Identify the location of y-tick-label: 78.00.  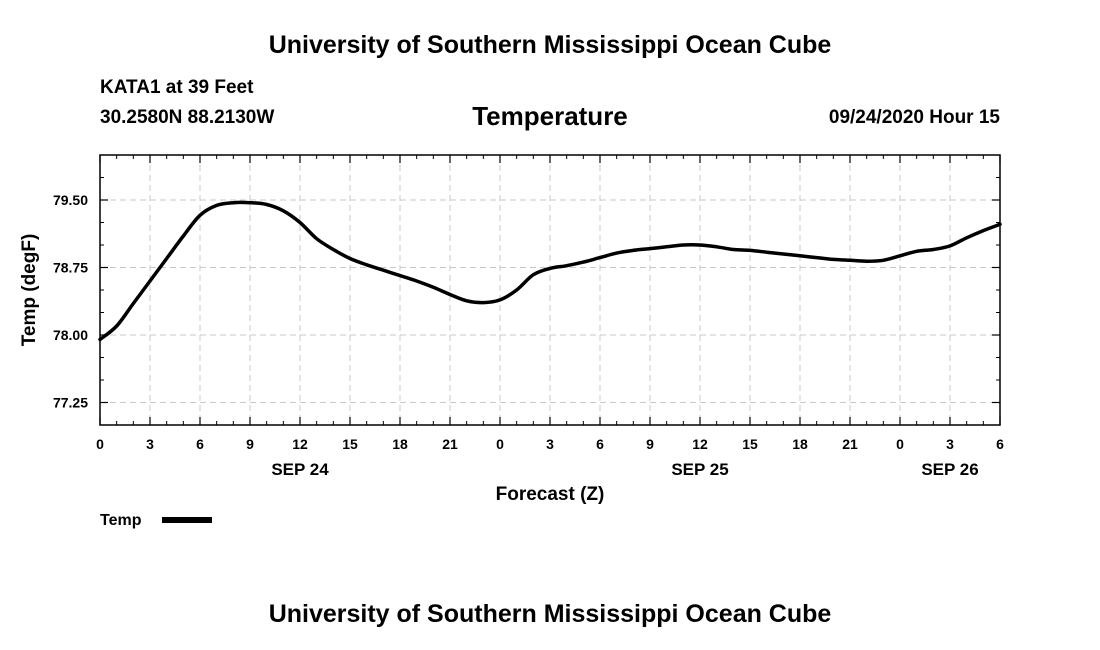
(70, 335).